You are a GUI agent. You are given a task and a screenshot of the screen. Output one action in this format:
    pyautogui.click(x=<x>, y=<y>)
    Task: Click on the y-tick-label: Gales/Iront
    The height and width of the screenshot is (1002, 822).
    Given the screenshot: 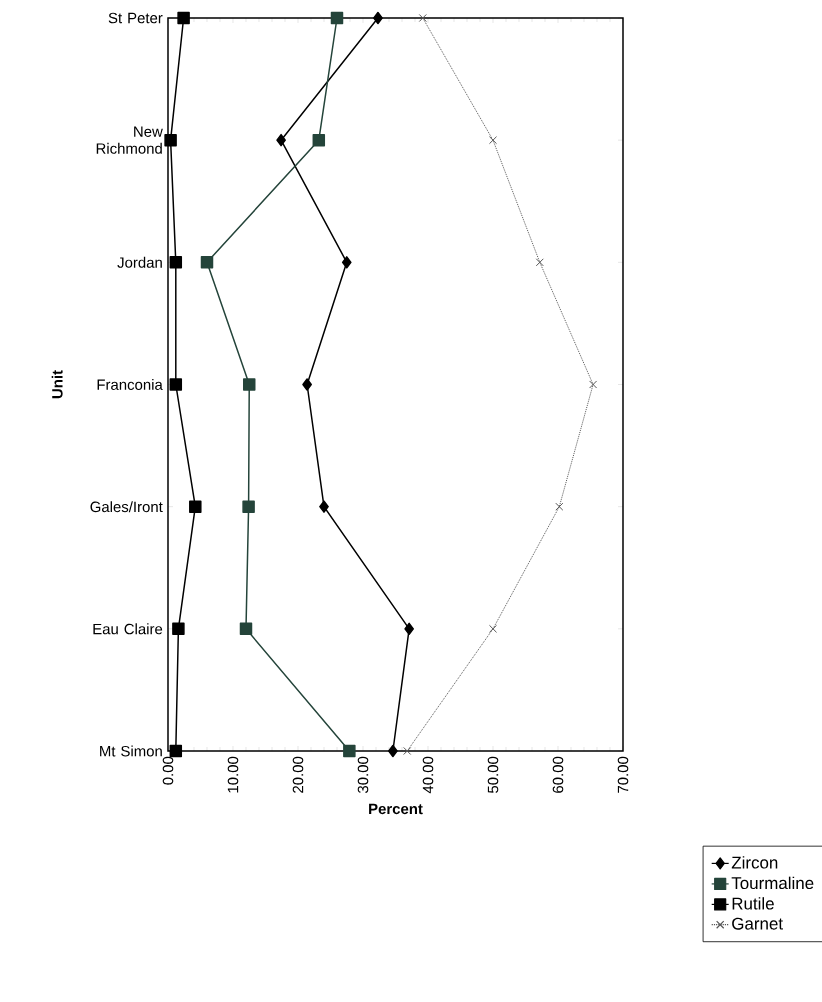 What is the action you would take?
    pyautogui.click(x=126, y=507)
    